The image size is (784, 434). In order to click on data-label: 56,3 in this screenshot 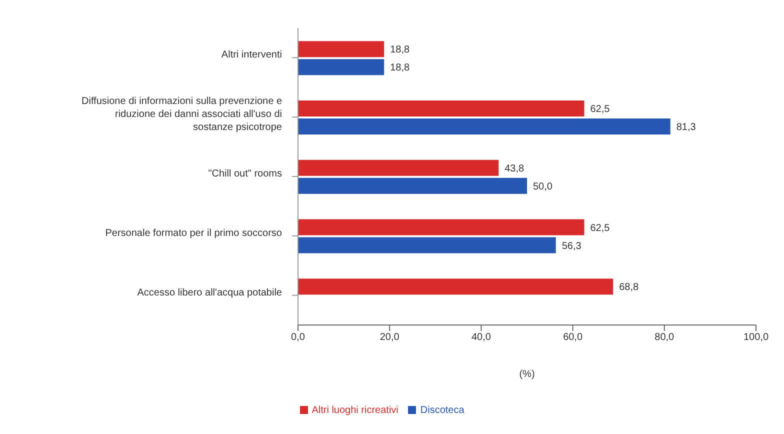, I will do `click(572, 246)`.